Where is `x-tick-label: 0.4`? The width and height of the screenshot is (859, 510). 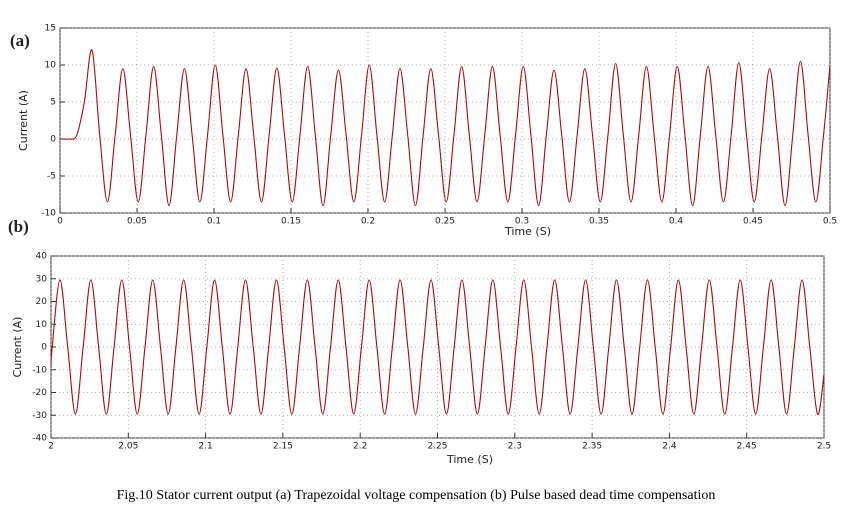 x-tick-label: 0.4 is located at coordinates (676, 222).